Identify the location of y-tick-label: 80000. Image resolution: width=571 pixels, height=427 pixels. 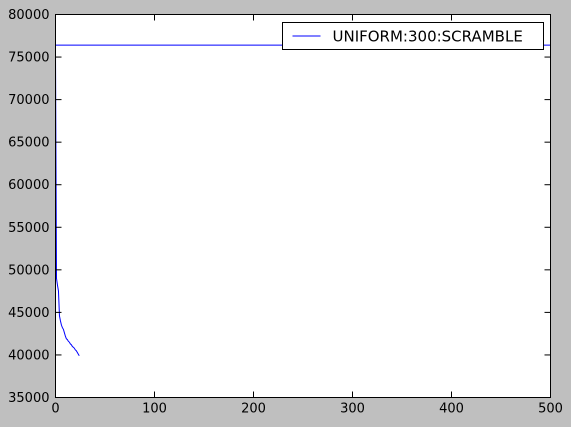
(28, 15).